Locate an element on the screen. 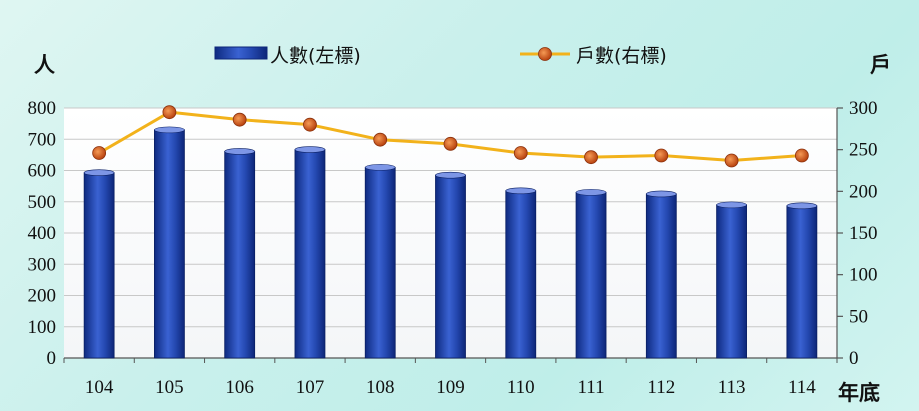 The image size is (919, 411). x-tick-label: 106 is located at coordinates (239, 387).